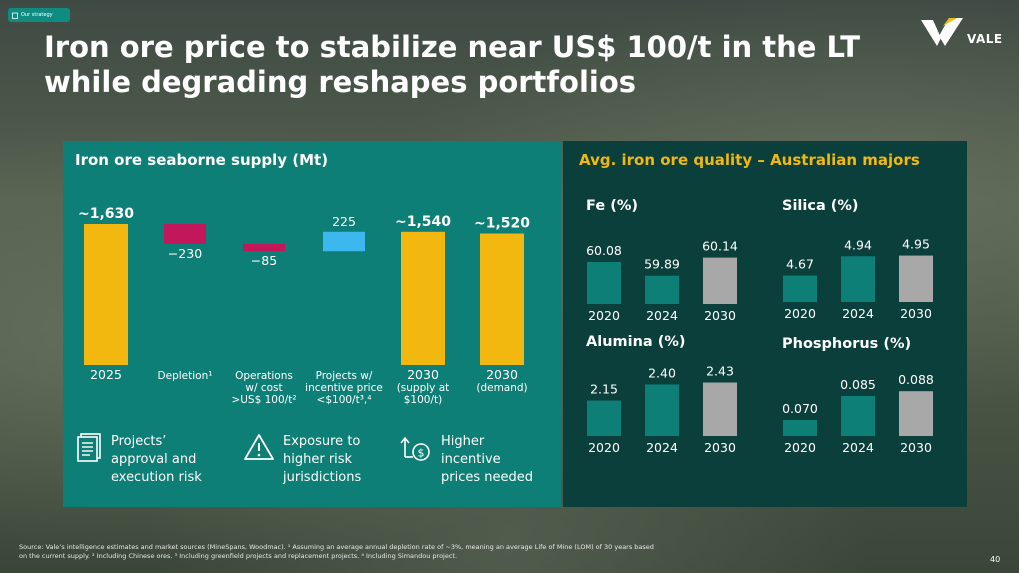 The width and height of the screenshot is (1019, 573). Describe the element at coordinates (263, 400) in the screenshot. I see `waterfall-category-sublabel-2-1: >US$ 100/t²` at that location.